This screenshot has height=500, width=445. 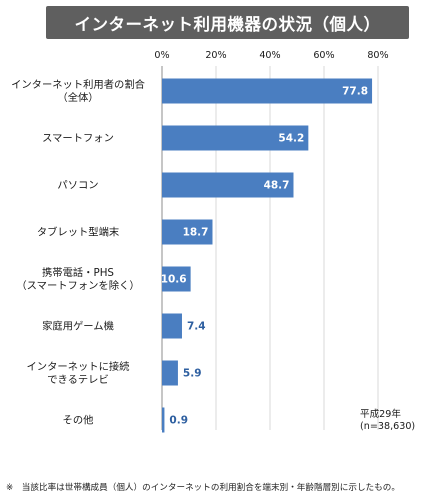 I want to click on x-tick-label: 60%, so click(x=323, y=55).